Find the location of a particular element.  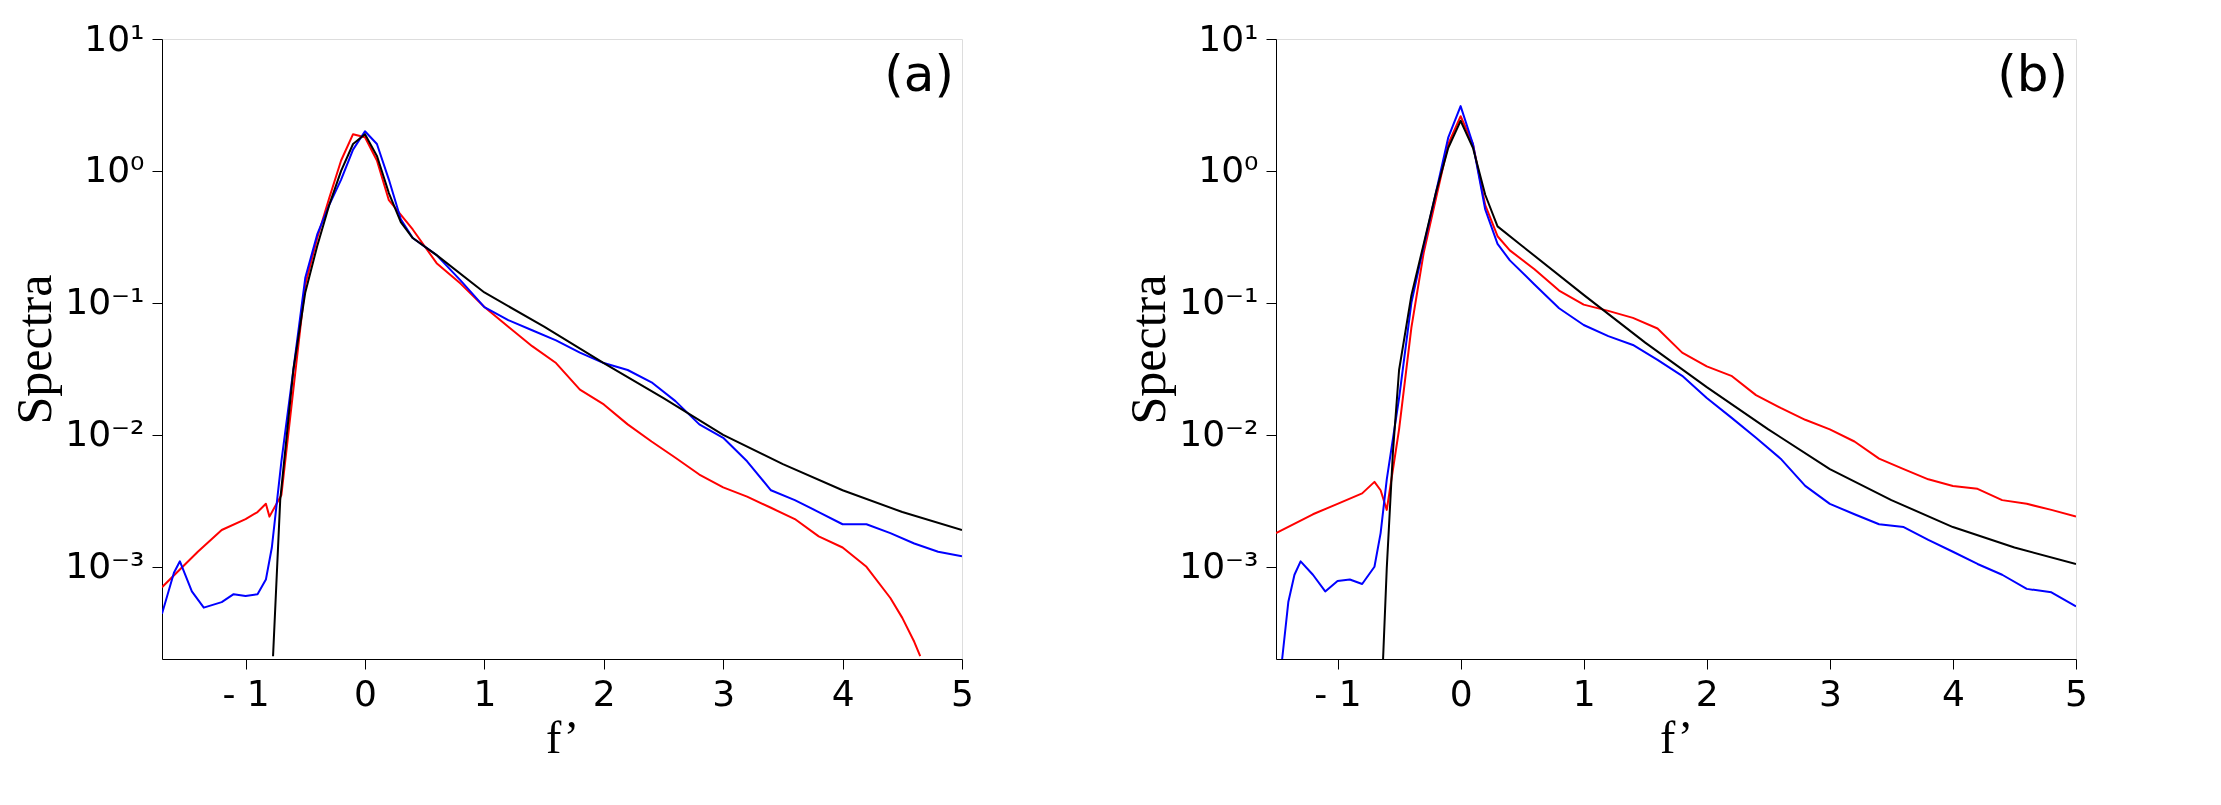

annotation: (b) is located at coordinates (2032, 74).